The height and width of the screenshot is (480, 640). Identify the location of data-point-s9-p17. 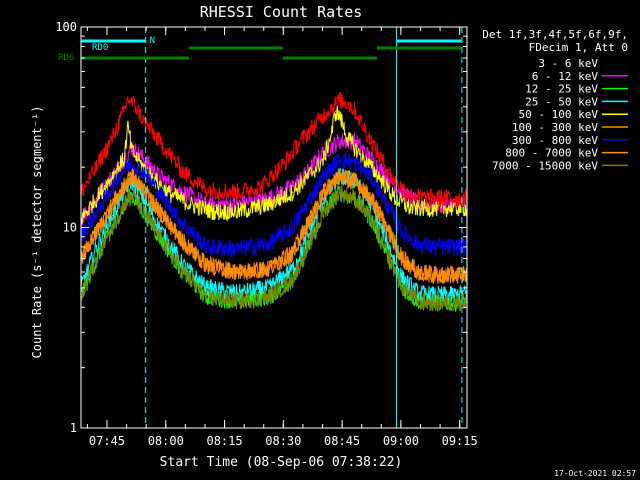
(347, 102).